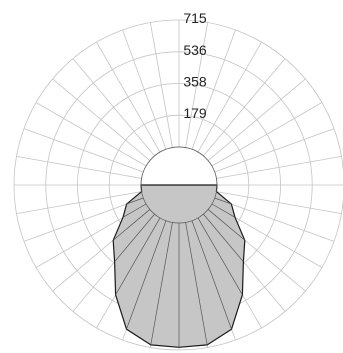  Describe the element at coordinates (195, 81) in the screenshot. I see `radial-tick-label: 358` at that location.